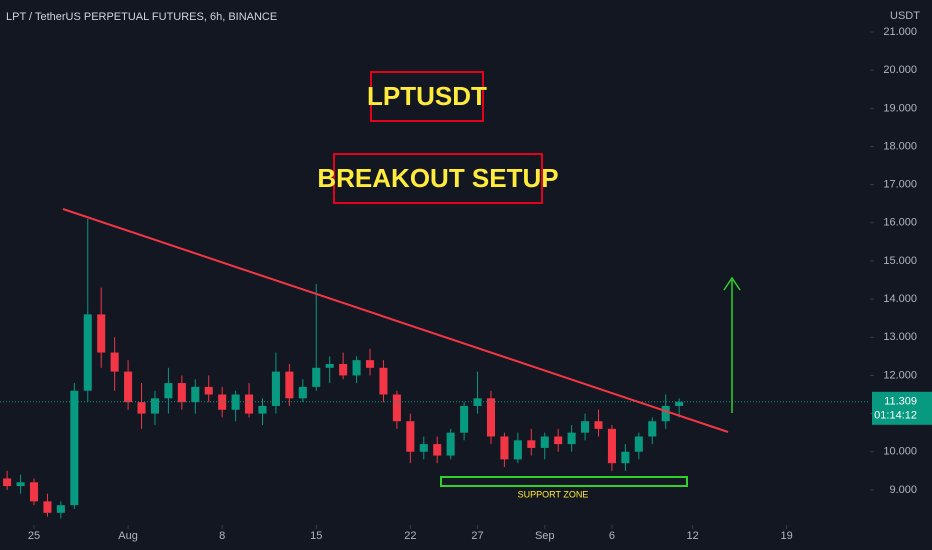  What do you see at coordinates (900, 223) in the screenshot?
I see `y-tick-label: 16.000` at bounding box center [900, 223].